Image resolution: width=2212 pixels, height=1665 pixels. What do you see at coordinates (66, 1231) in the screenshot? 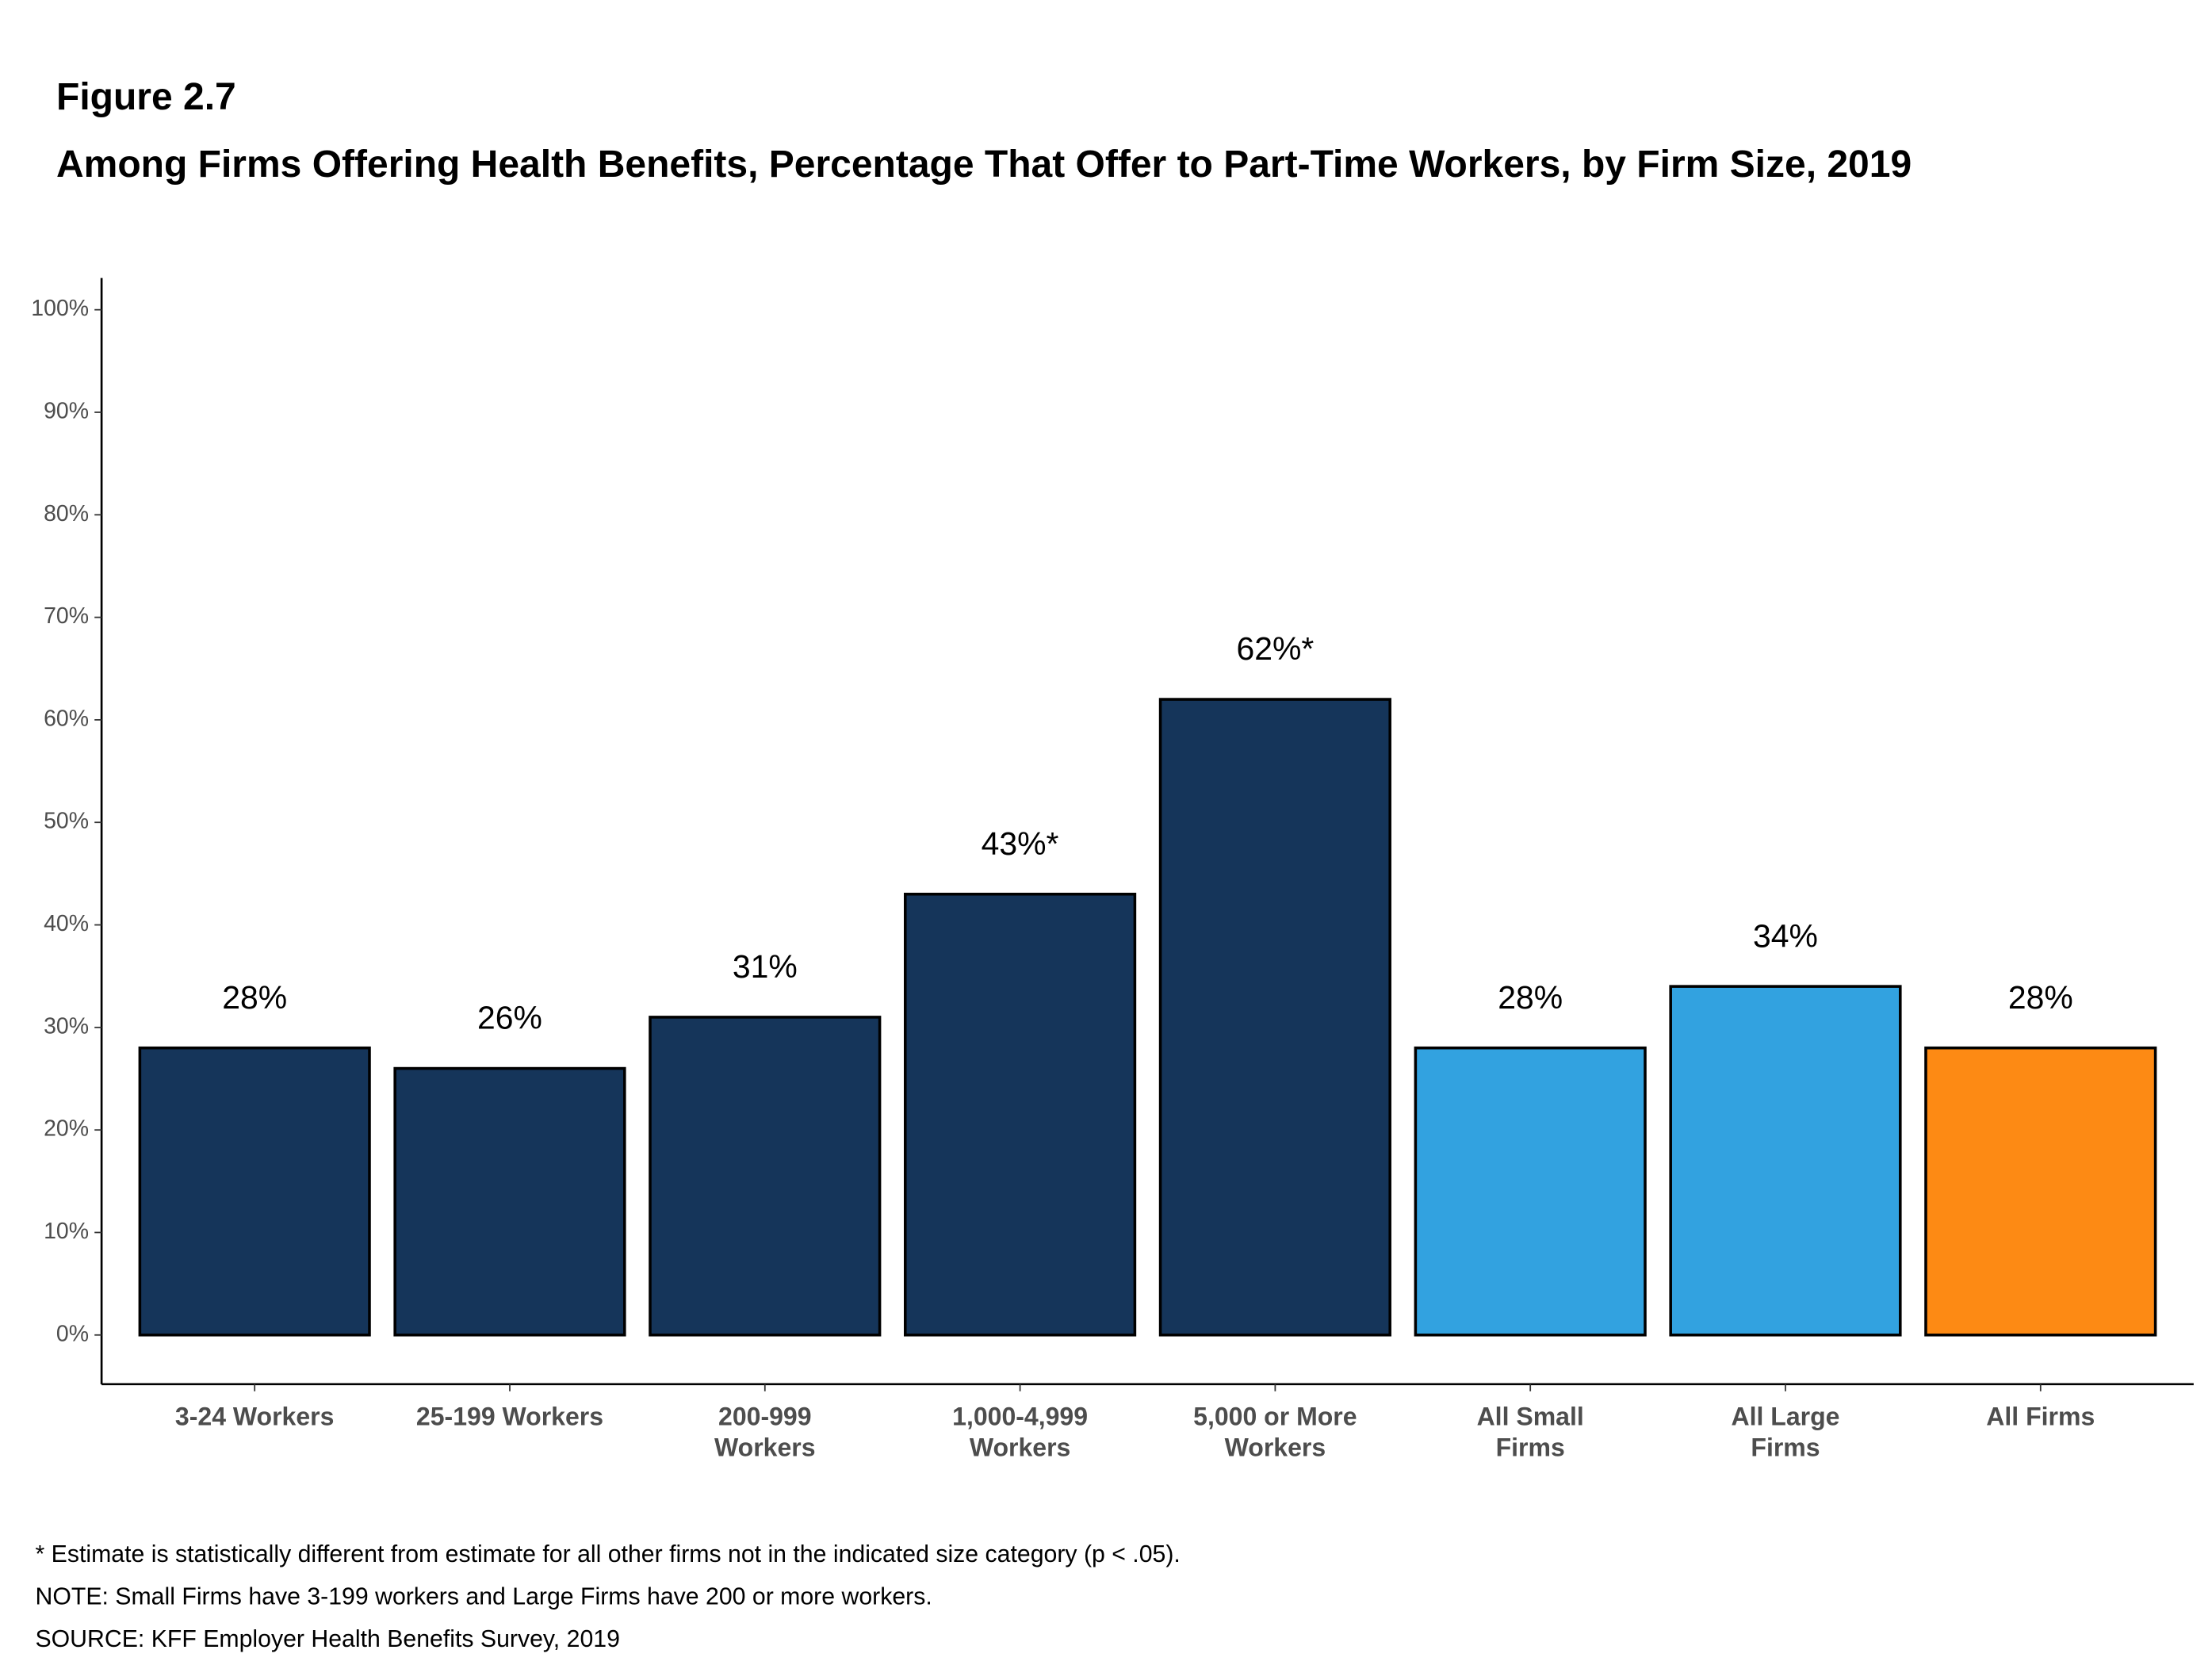
I see `y-tick-label: 10%` at bounding box center [66, 1231].